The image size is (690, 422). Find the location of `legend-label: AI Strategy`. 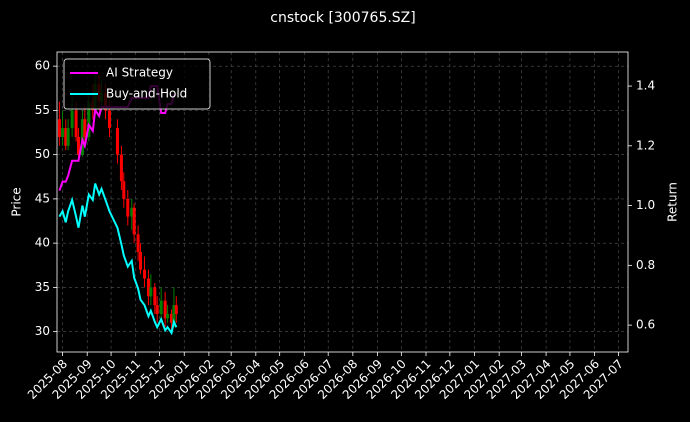

legend-label: AI Strategy is located at coordinates (139, 73).